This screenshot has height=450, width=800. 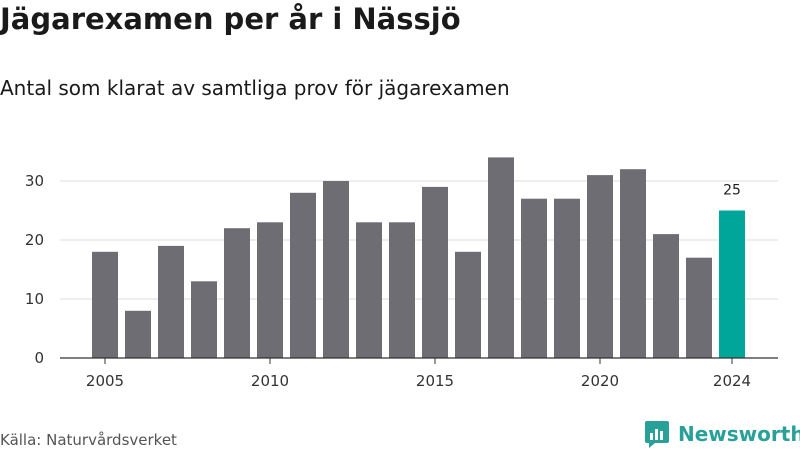 What do you see at coordinates (34, 181) in the screenshot?
I see `y-tick-label-30: 30` at bounding box center [34, 181].